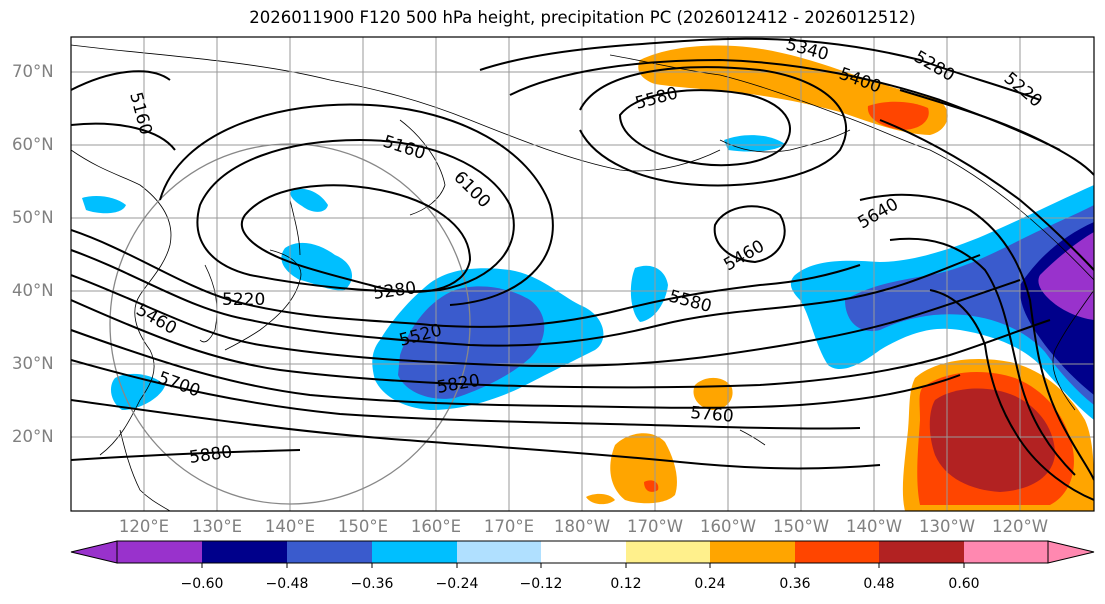 The width and height of the screenshot is (1105, 604). What do you see at coordinates (879, 584) in the screenshot?
I see `colorbar-tick-label: 0.48` at bounding box center [879, 584].